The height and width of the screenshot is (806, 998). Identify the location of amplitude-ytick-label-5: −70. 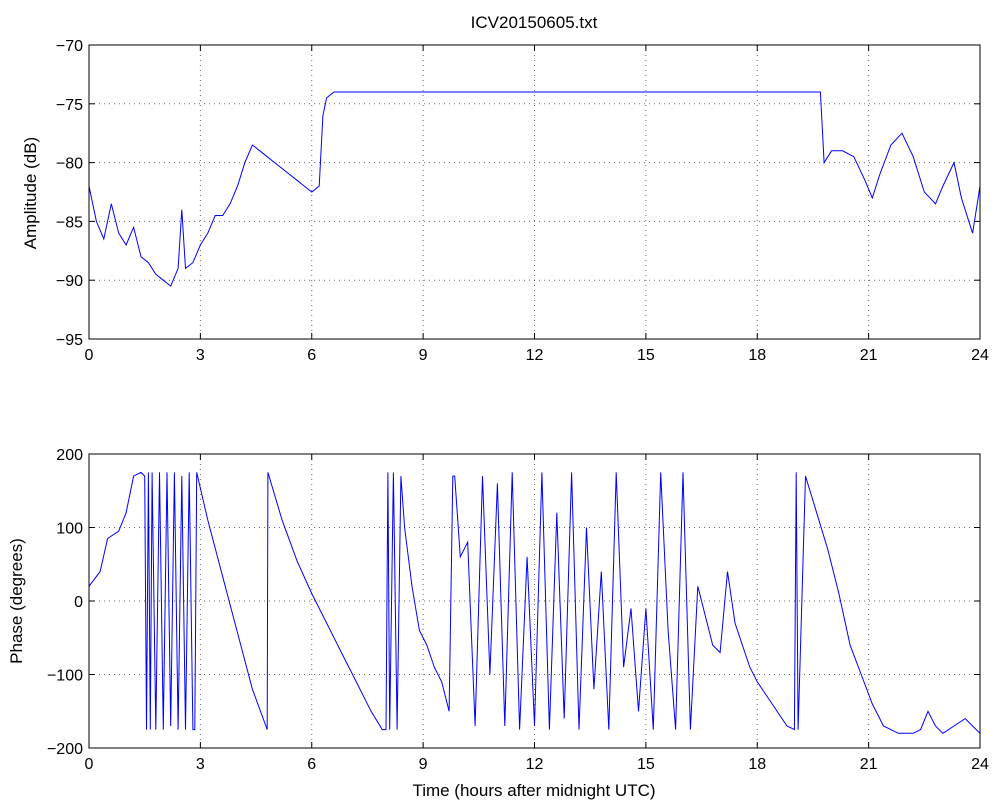
(69, 46).